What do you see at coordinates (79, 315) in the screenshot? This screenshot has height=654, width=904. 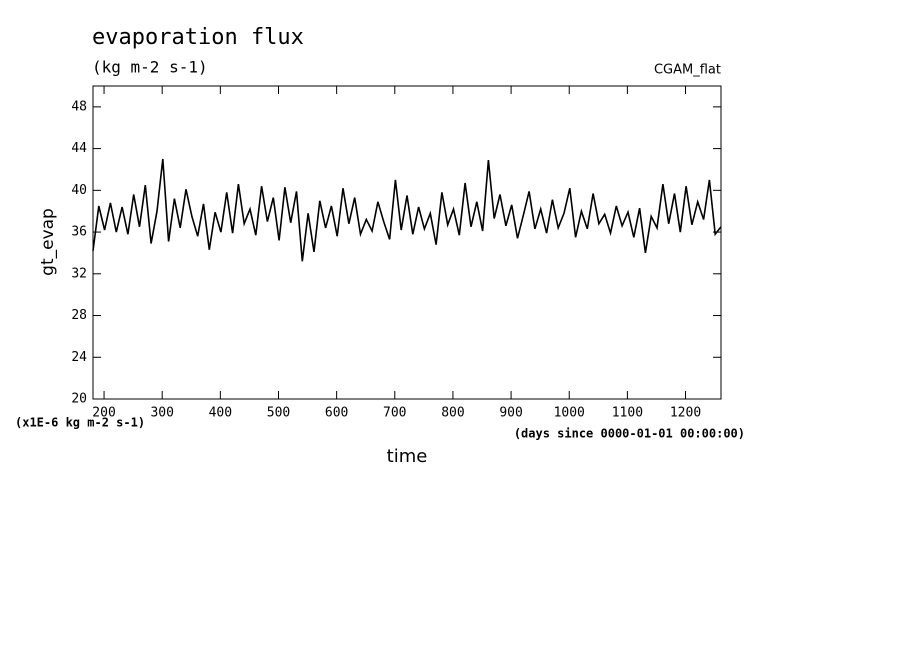 I see `y-tick-label: 28` at bounding box center [79, 315].